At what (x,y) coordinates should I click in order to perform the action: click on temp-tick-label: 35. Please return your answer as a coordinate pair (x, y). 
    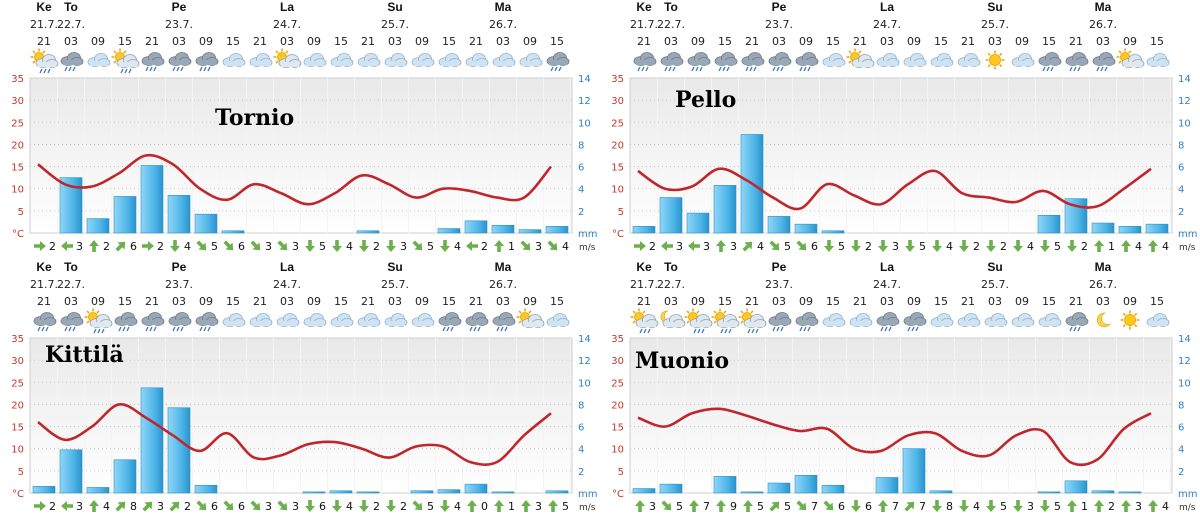
    Looking at the image, I should click on (617, 79).